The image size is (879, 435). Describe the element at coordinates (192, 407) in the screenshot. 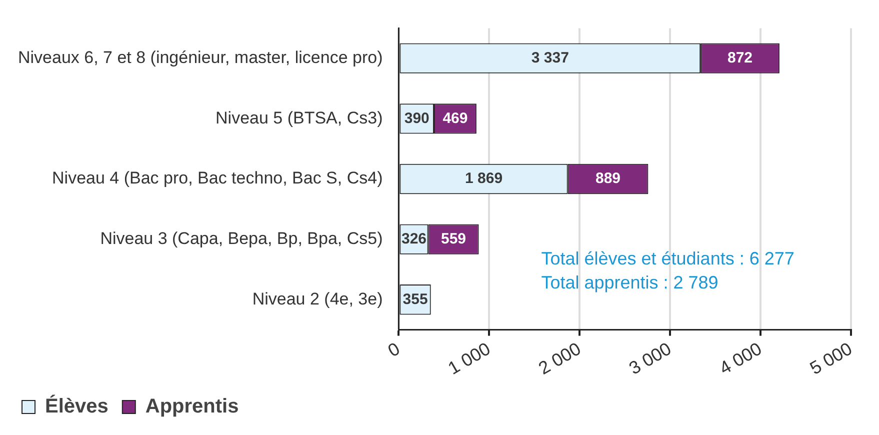

I see `legend-label: Apprentis` at that location.